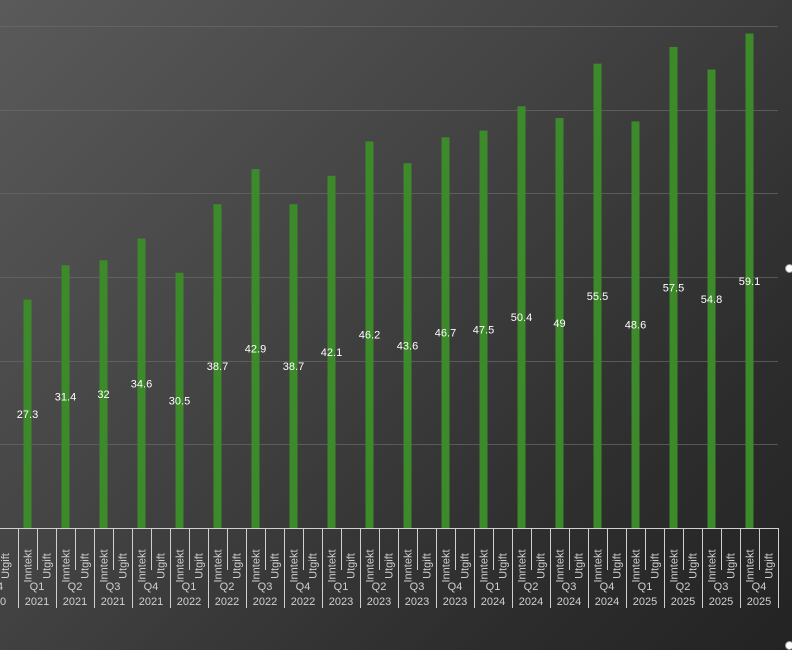 The image size is (792, 650). What do you see at coordinates (103, 395) in the screenshot?
I see `data-label: 32` at bounding box center [103, 395].